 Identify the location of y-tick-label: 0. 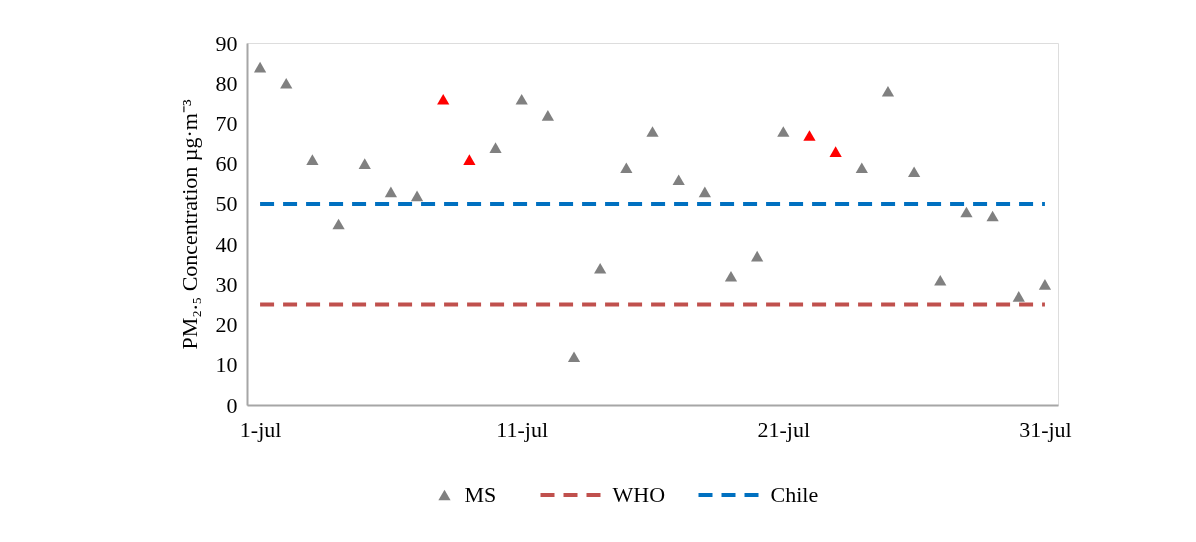
(232, 405).